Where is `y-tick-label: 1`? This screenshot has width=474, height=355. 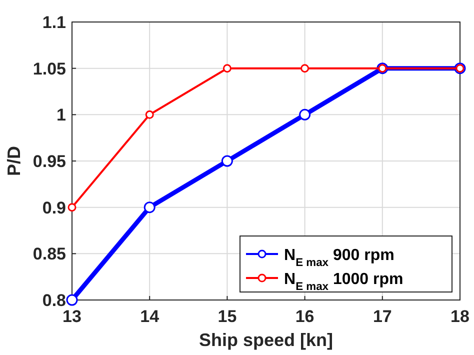 y-tick-label: 1 is located at coordinates (61, 115).